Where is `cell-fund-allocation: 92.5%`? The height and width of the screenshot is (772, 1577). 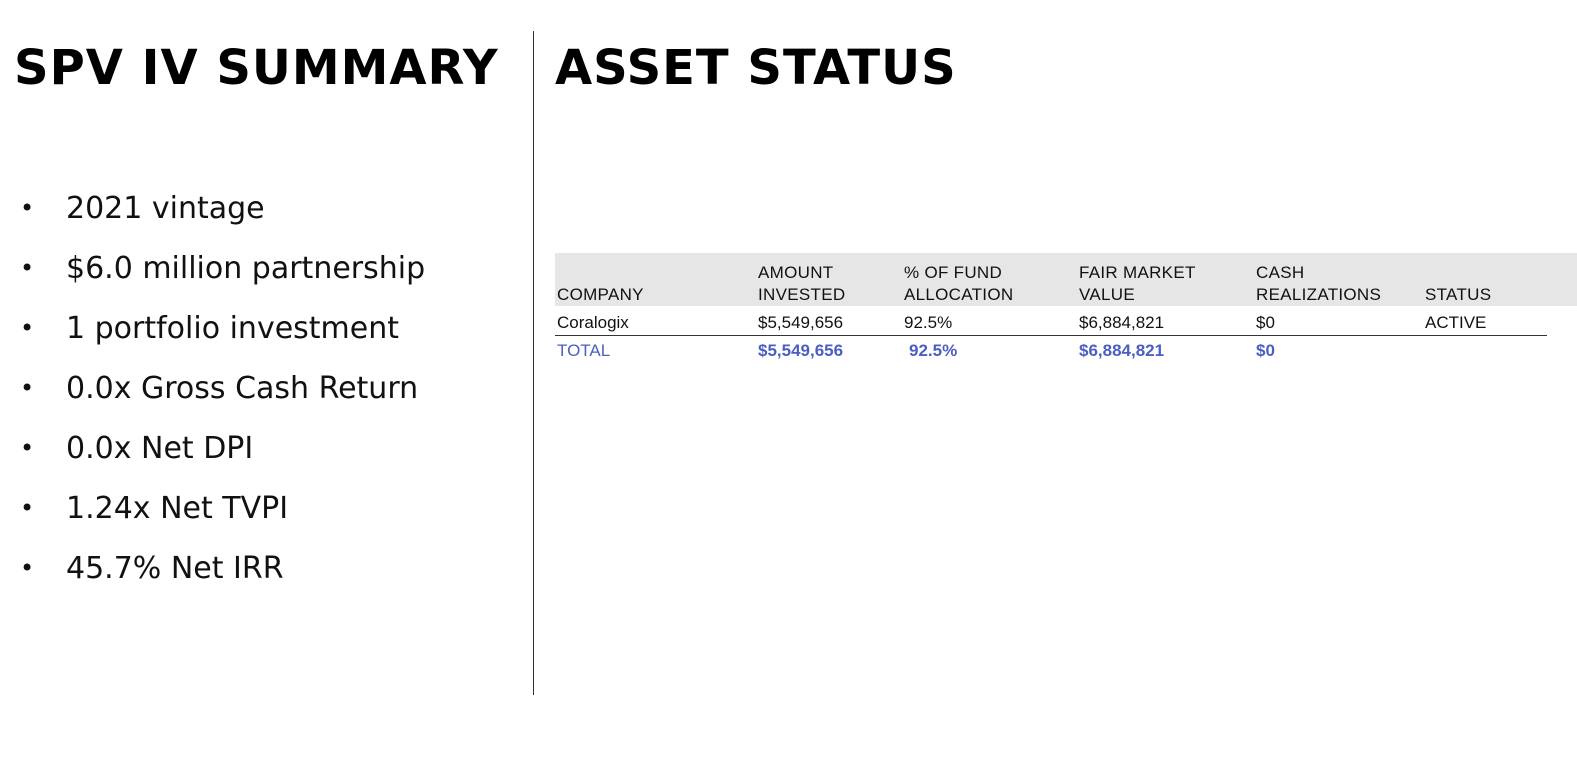 cell-fund-allocation: 92.5% is located at coordinates (928, 322).